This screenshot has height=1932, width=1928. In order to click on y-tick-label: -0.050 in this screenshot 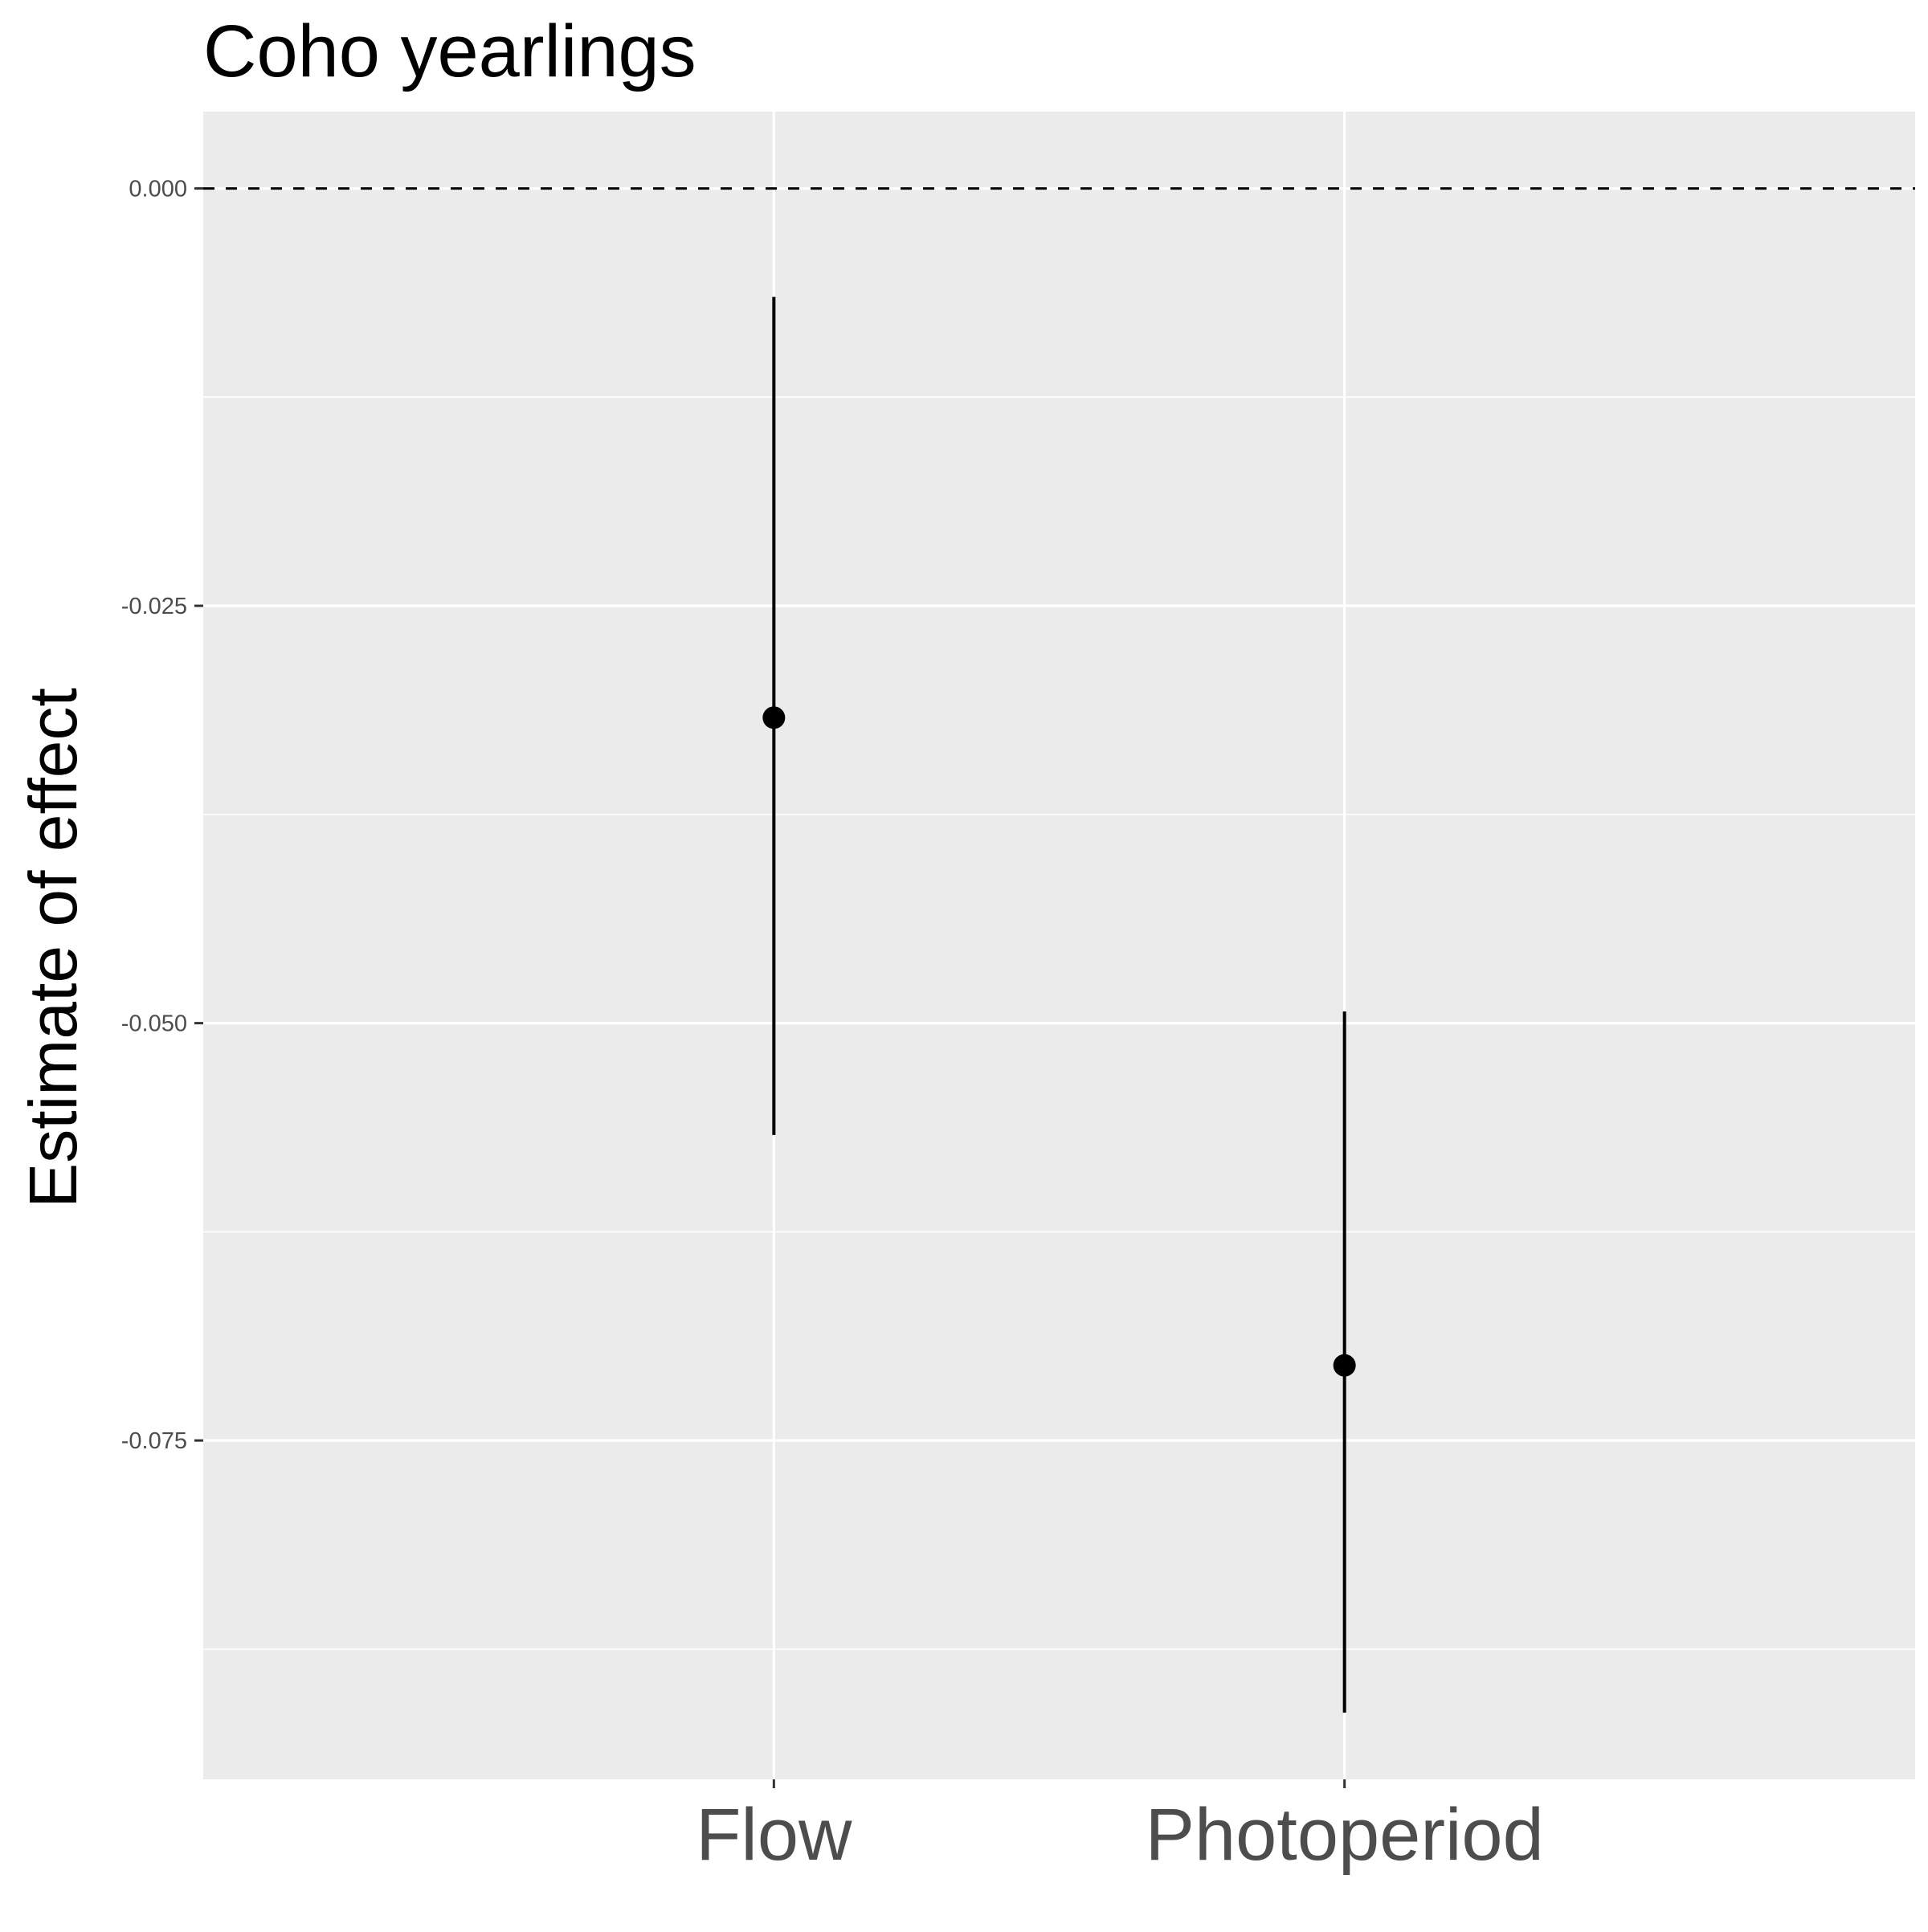, I will do `click(154, 1024)`.